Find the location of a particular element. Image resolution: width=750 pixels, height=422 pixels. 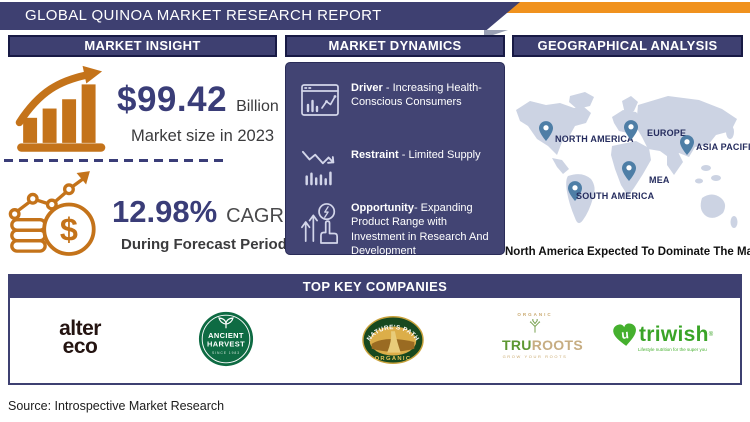

alter-eco-logo: alter eco is located at coordinates (80, 338).